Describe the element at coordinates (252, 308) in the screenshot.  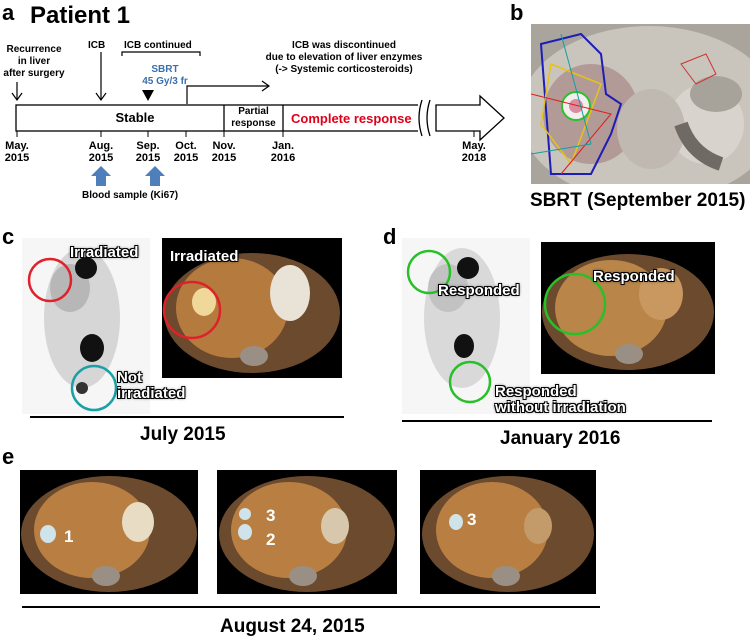
I see `panel-c-pet-image` at that location.